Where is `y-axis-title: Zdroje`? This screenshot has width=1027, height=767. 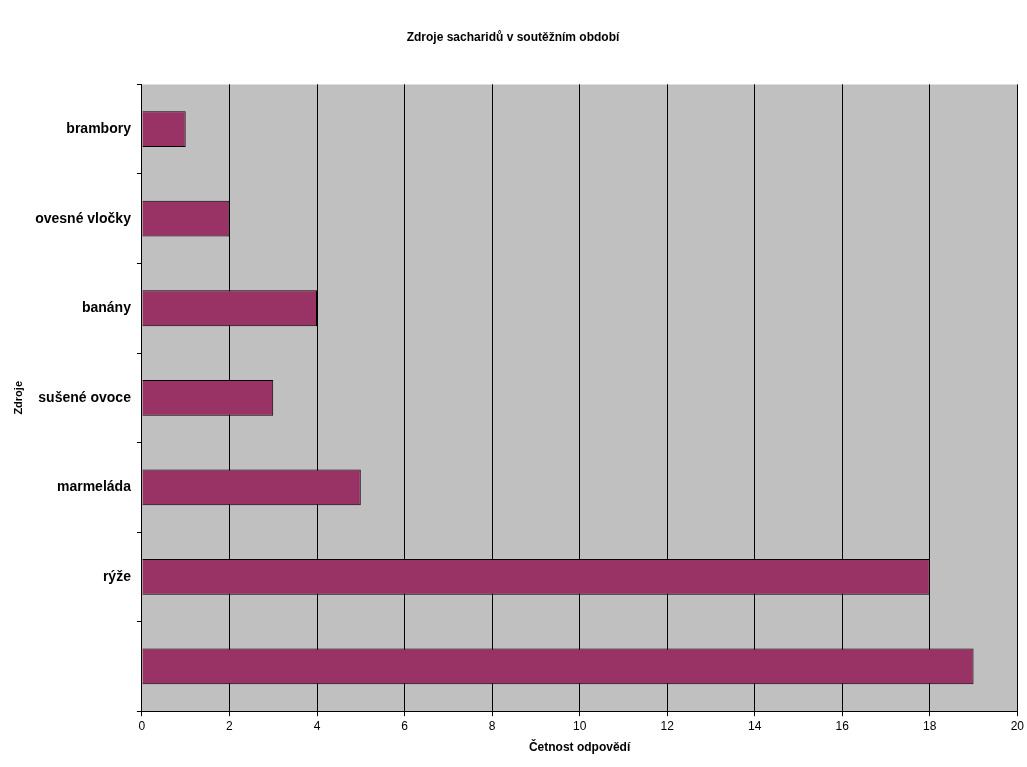 y-axis-title: Zdroje is located at coordinates (17, 397).